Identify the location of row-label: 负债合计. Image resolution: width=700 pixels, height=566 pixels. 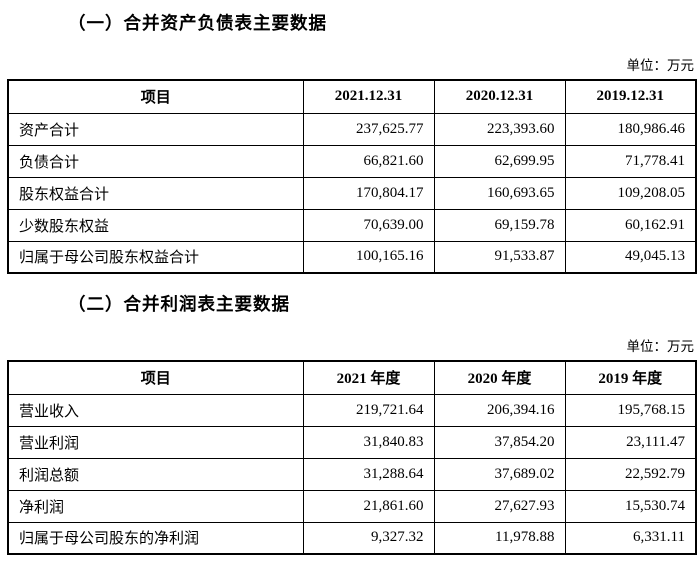
(155, 161).